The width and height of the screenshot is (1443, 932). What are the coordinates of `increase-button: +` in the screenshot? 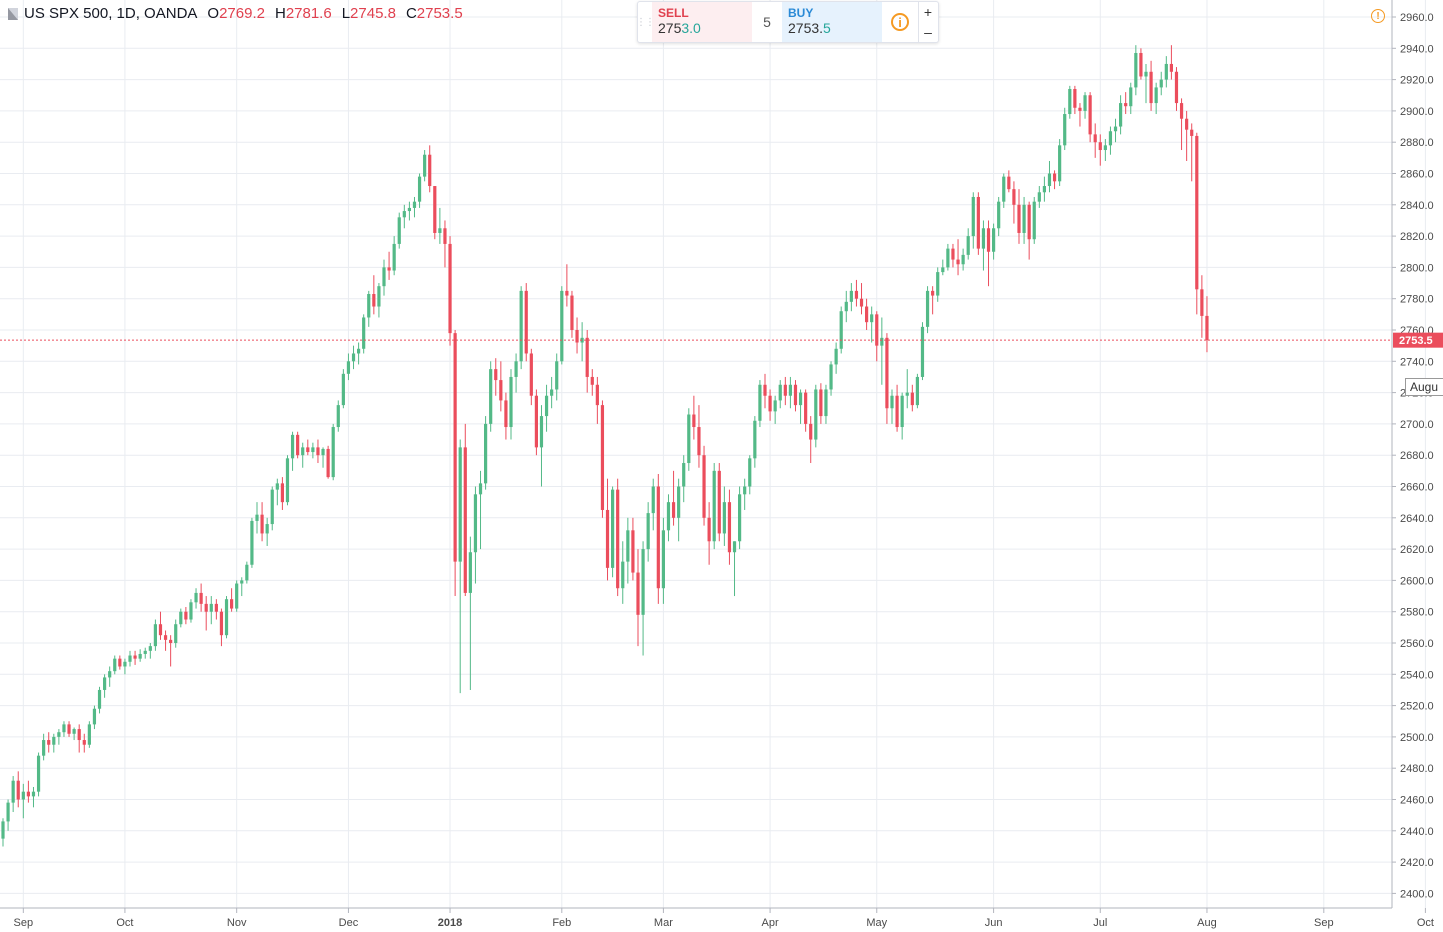 It's located at (928, 12).